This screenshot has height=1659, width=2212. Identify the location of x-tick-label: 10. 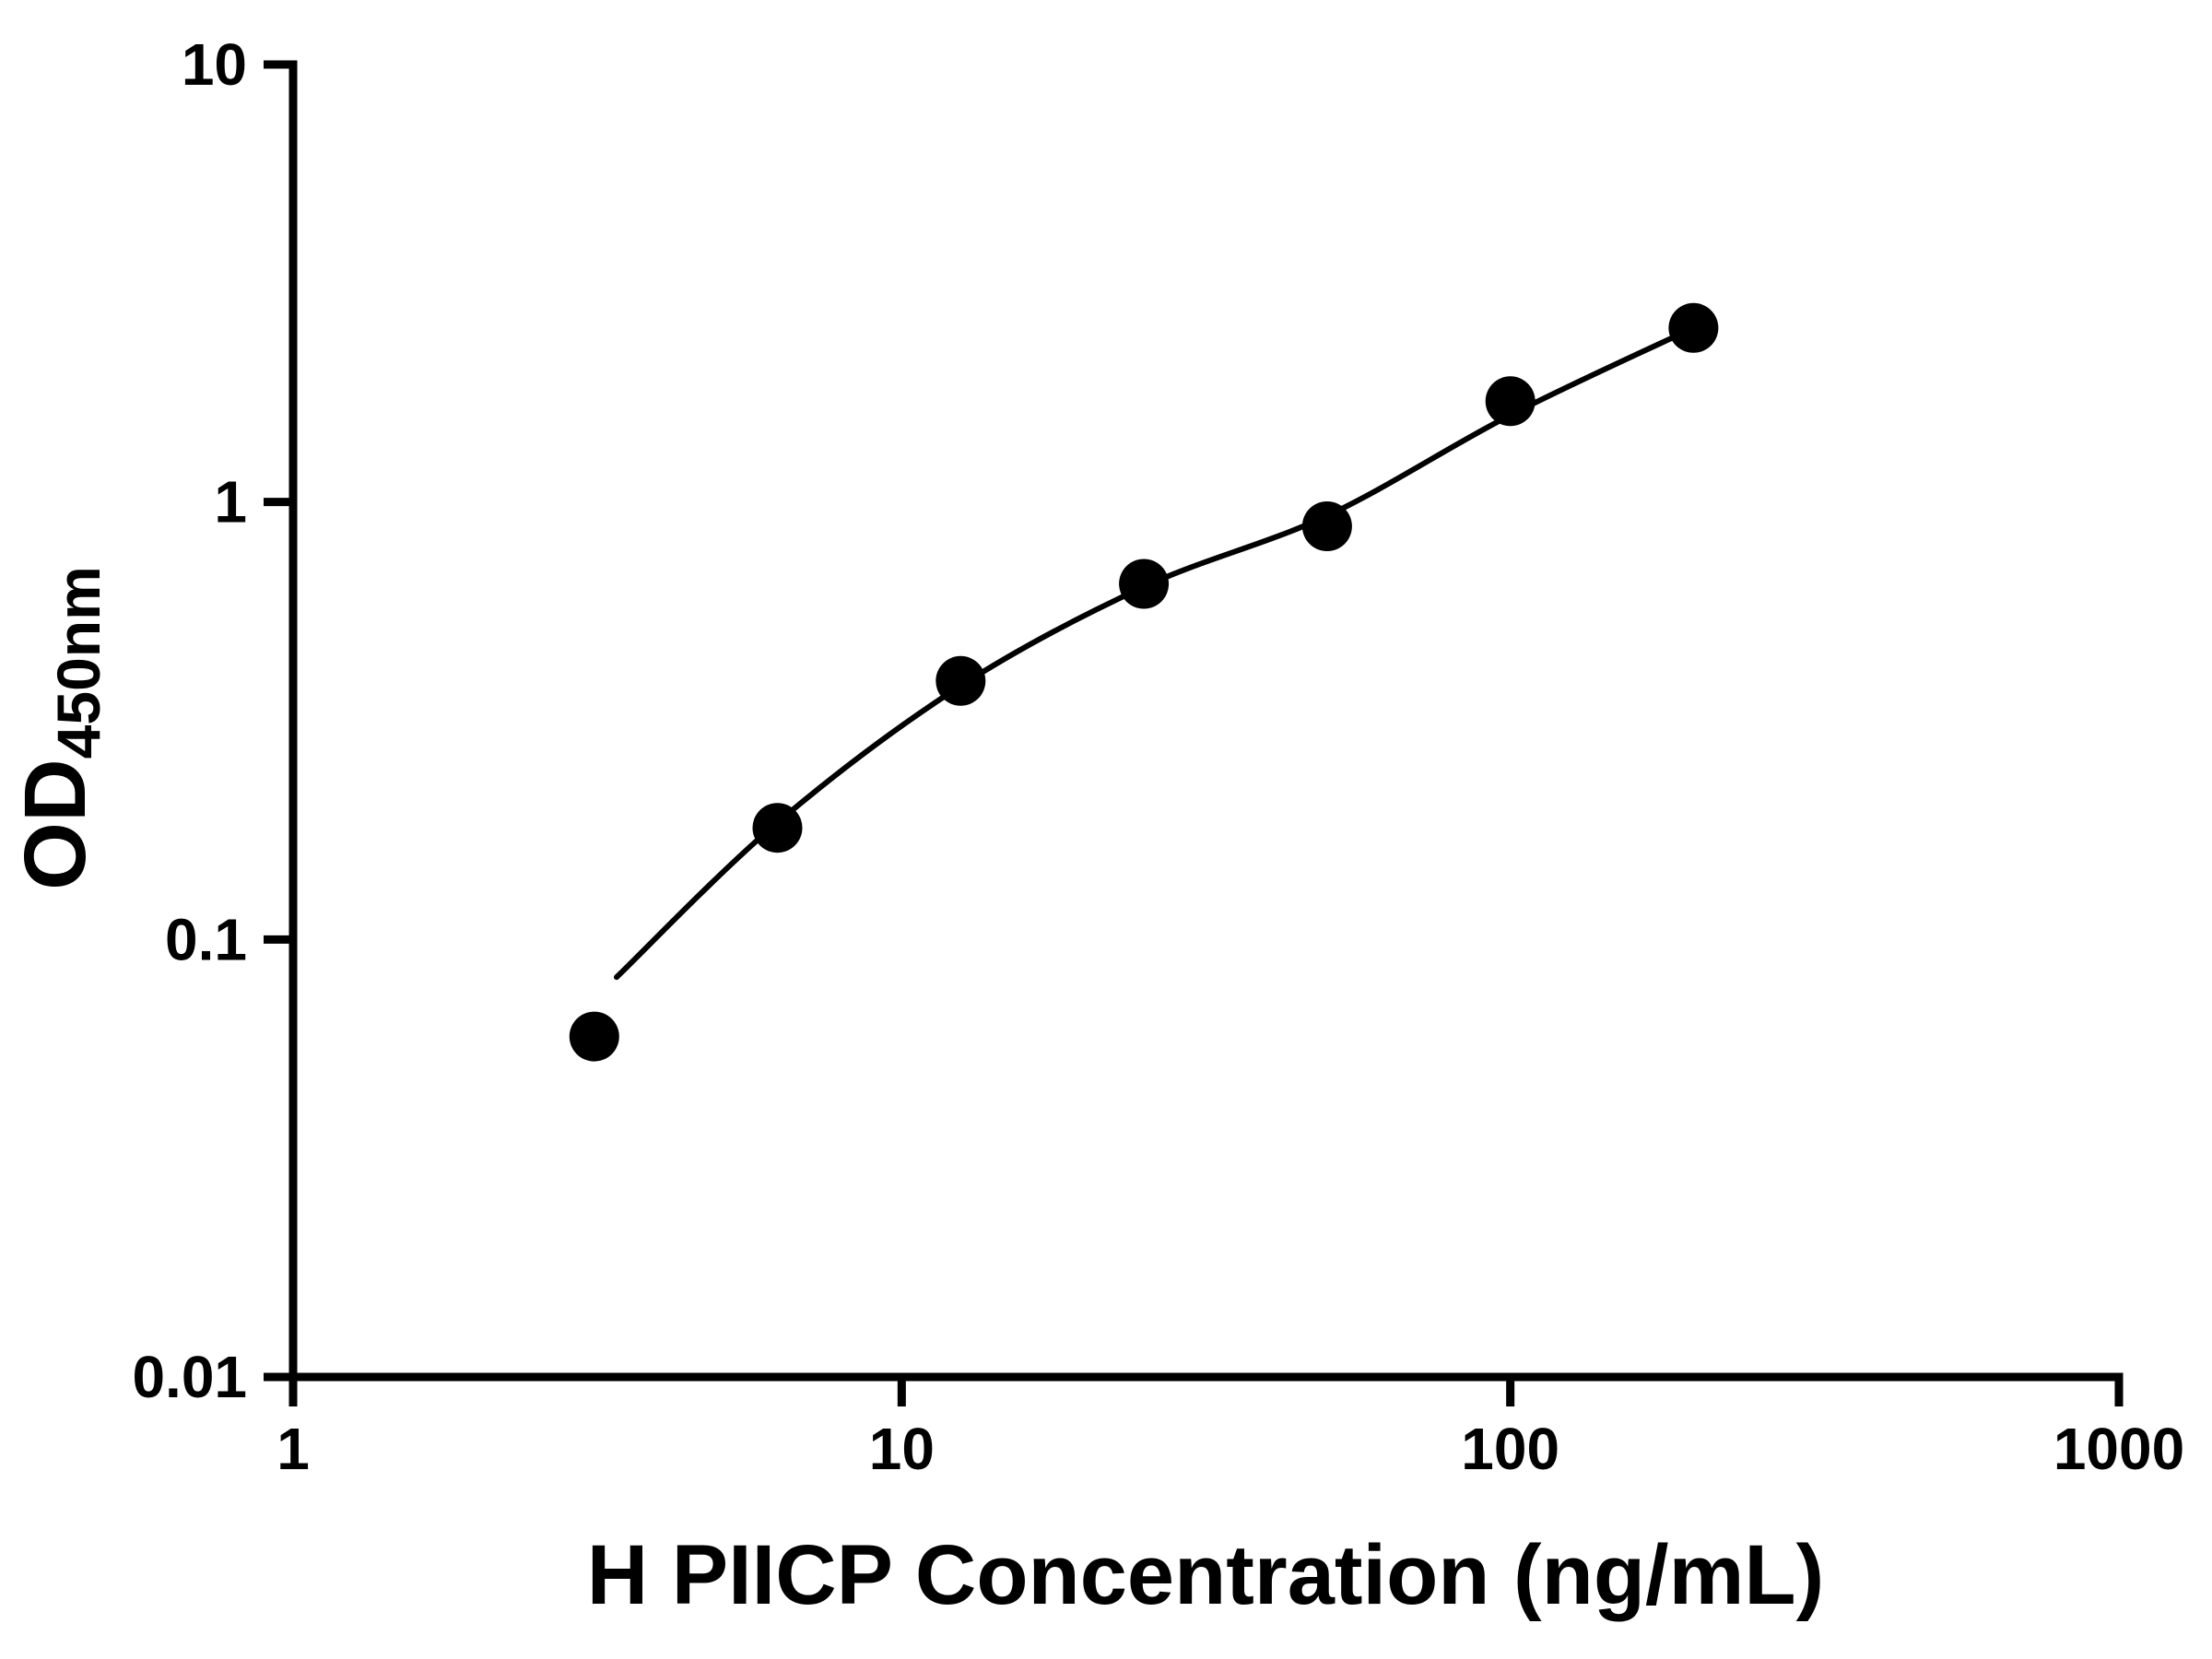
(902, 1449).